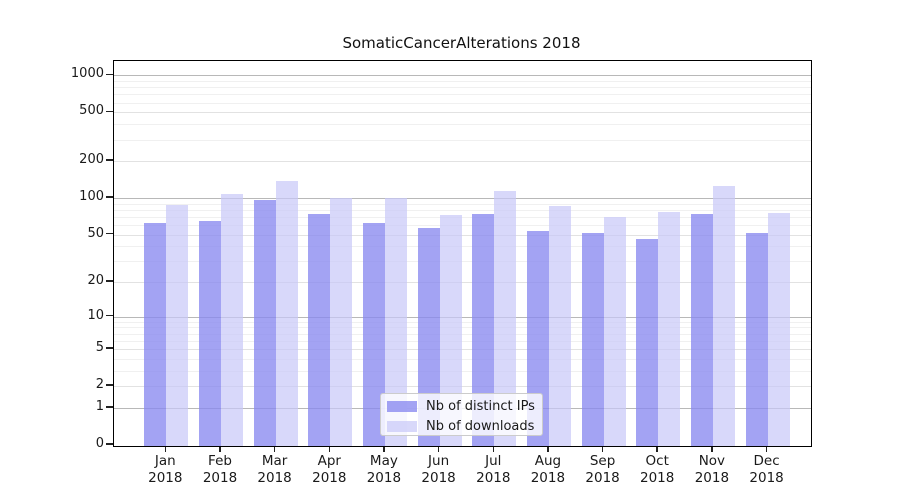 The width and height of the screenshot is (900, 500). Describe the element at coordinates (95, 315) in the screenshot. I see `y-tick-label: 10` at that location.